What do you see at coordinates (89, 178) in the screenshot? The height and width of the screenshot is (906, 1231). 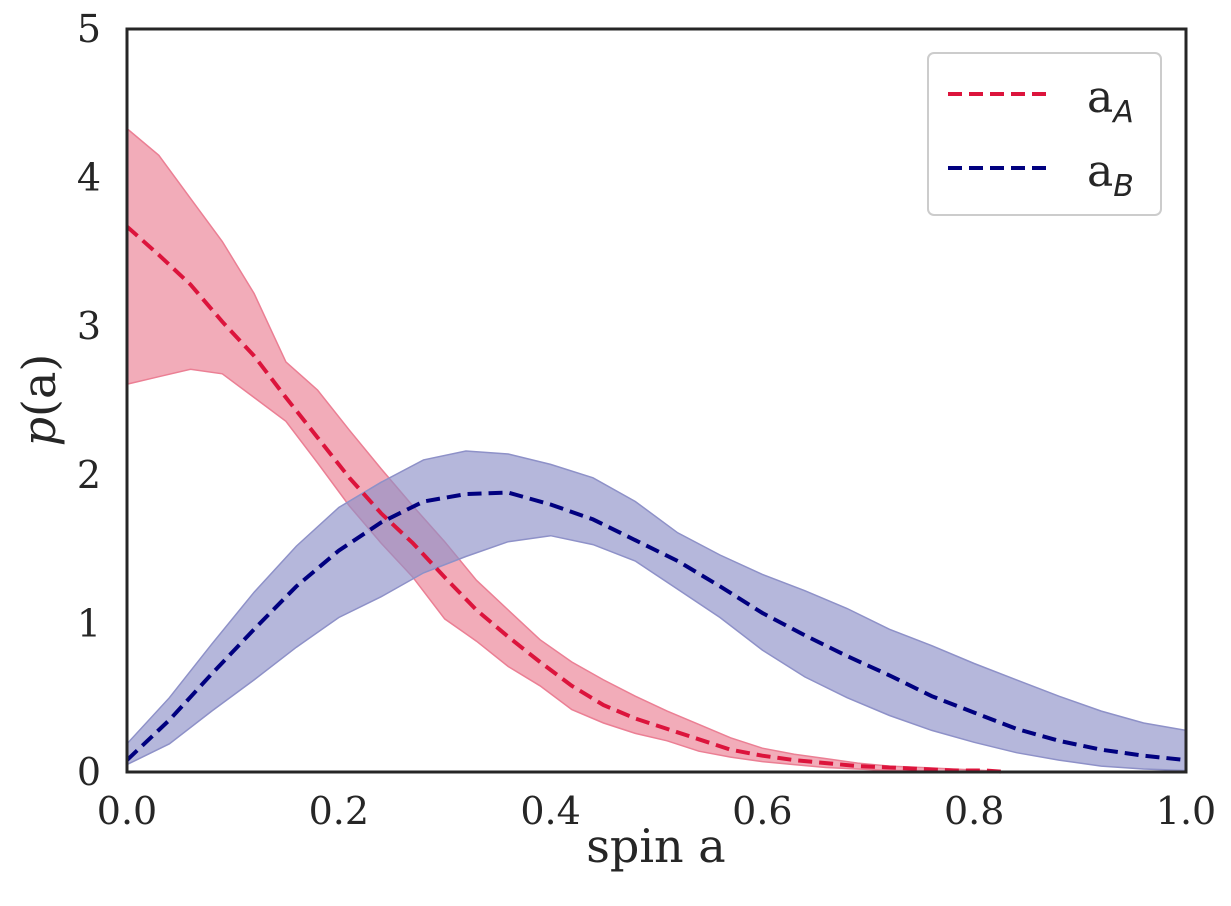 I see `y-tick-label: 4` at bounding box center [89, 178].